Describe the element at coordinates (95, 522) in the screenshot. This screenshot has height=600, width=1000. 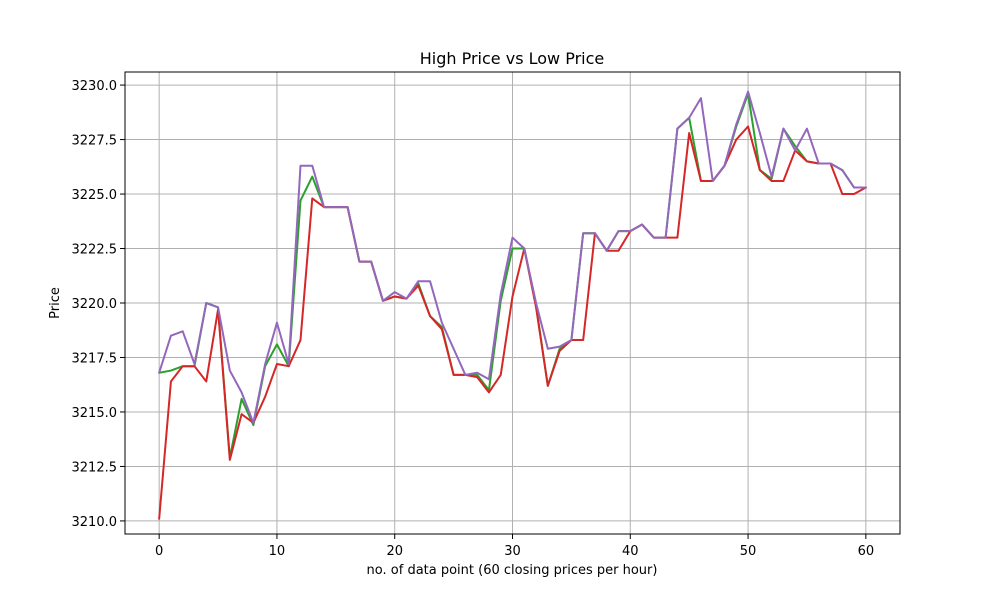
I see `y-tick-label: 3210.0` at that location.